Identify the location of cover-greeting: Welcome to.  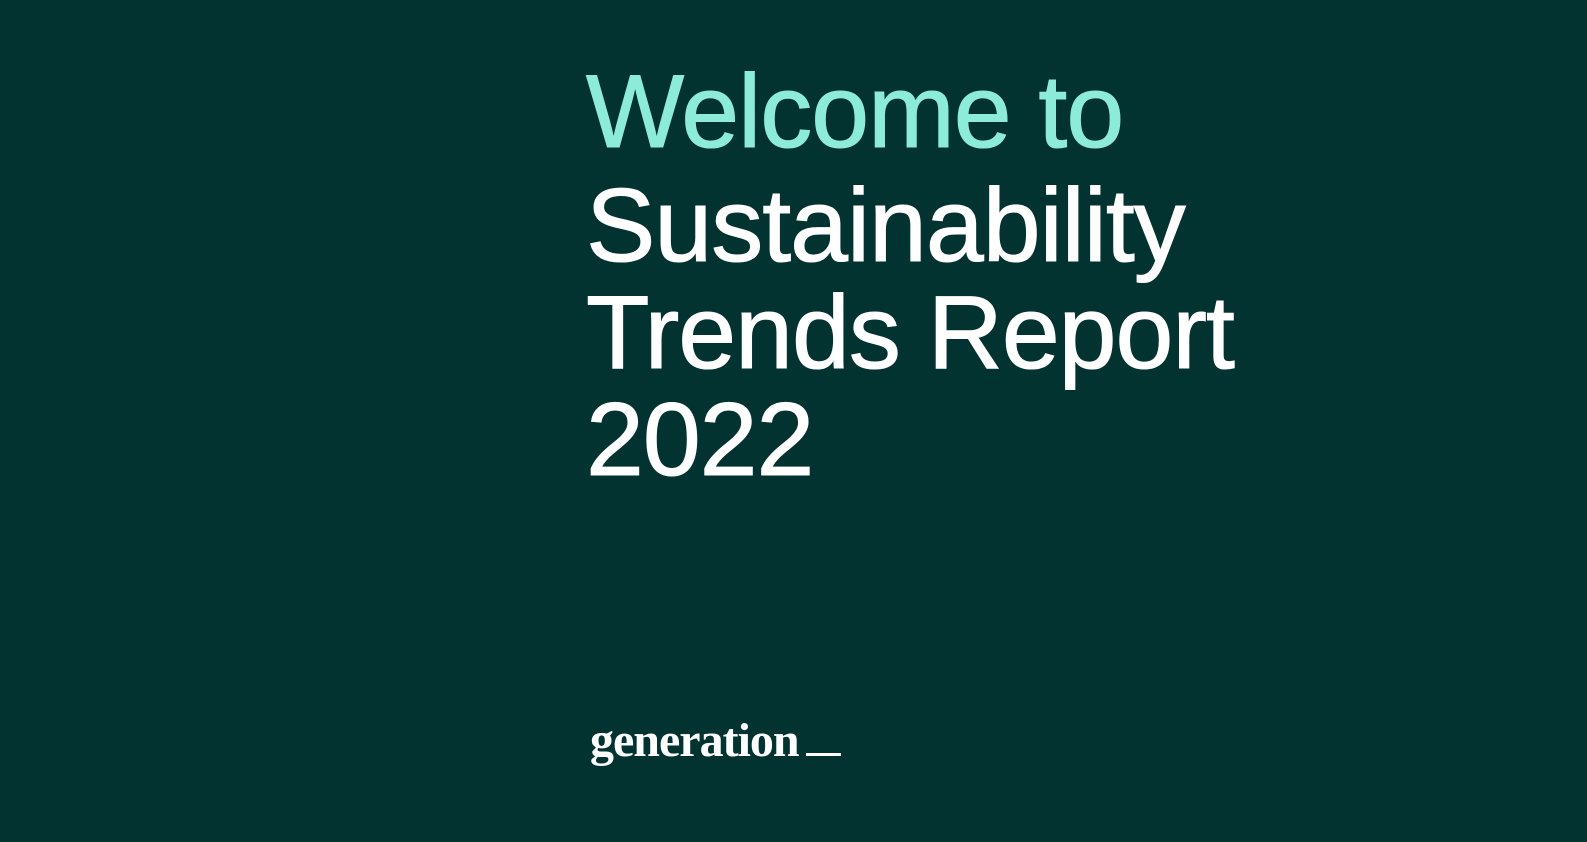
(854, 112).